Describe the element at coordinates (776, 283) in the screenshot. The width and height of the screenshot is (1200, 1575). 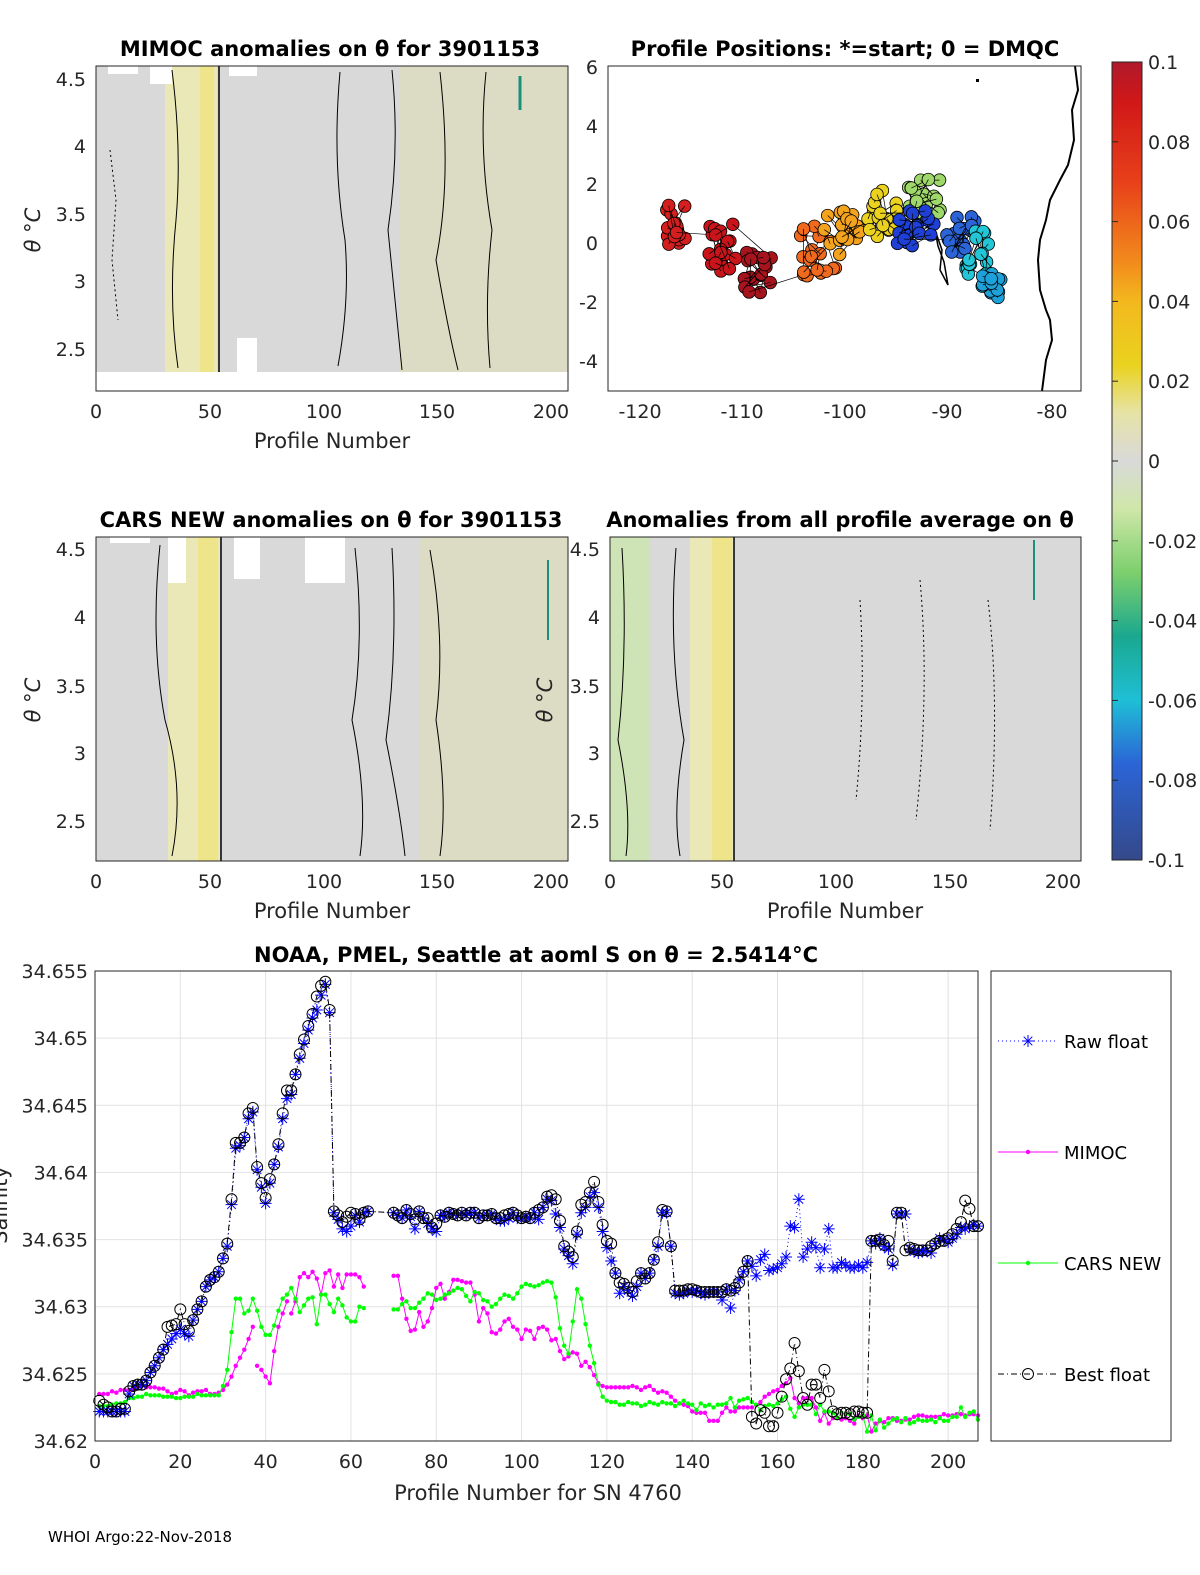
I see `track-segment` at that location.